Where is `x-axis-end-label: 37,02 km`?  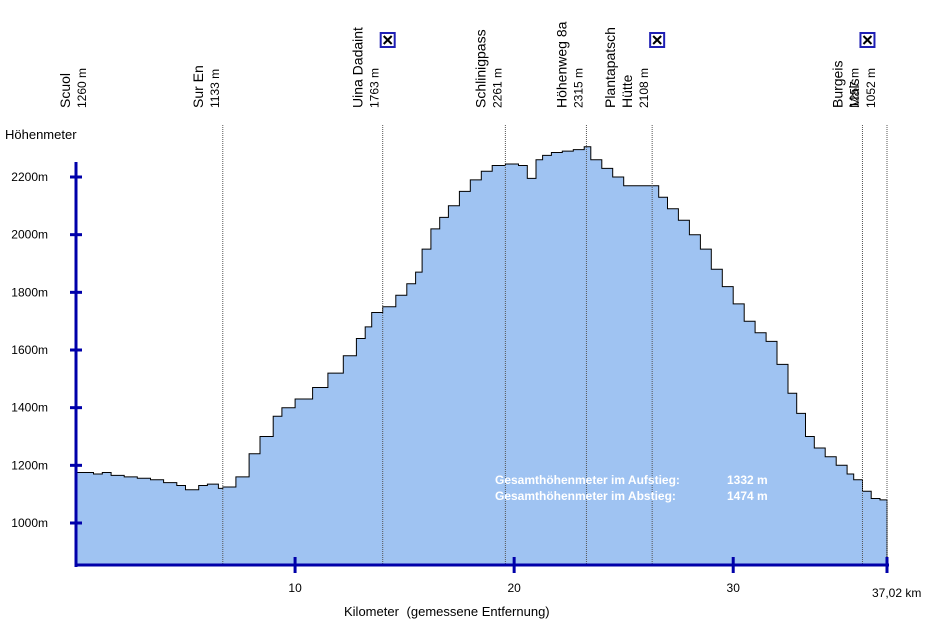 x-axis-end-label: 37,02 km is located at coordinates (896, 593).